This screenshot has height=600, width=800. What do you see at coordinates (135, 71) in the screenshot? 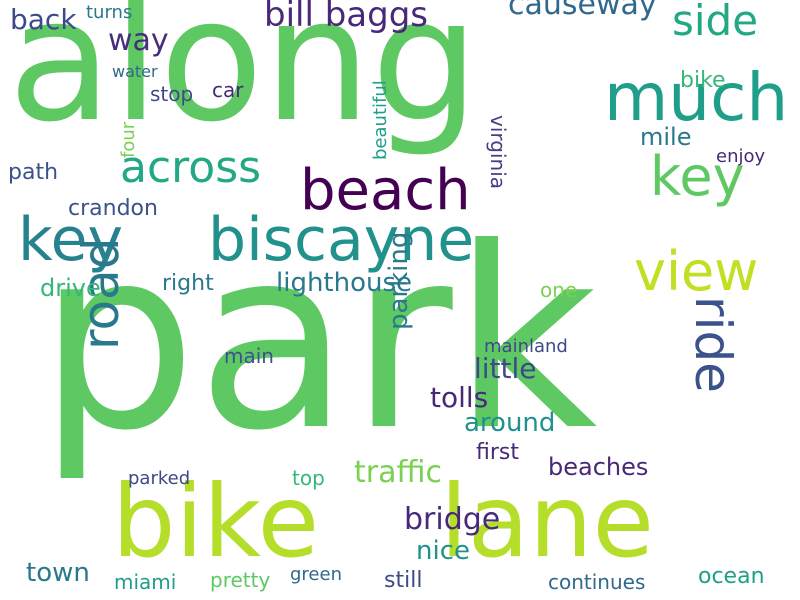
I see `word-water: water` at bounding box center [135, 71].